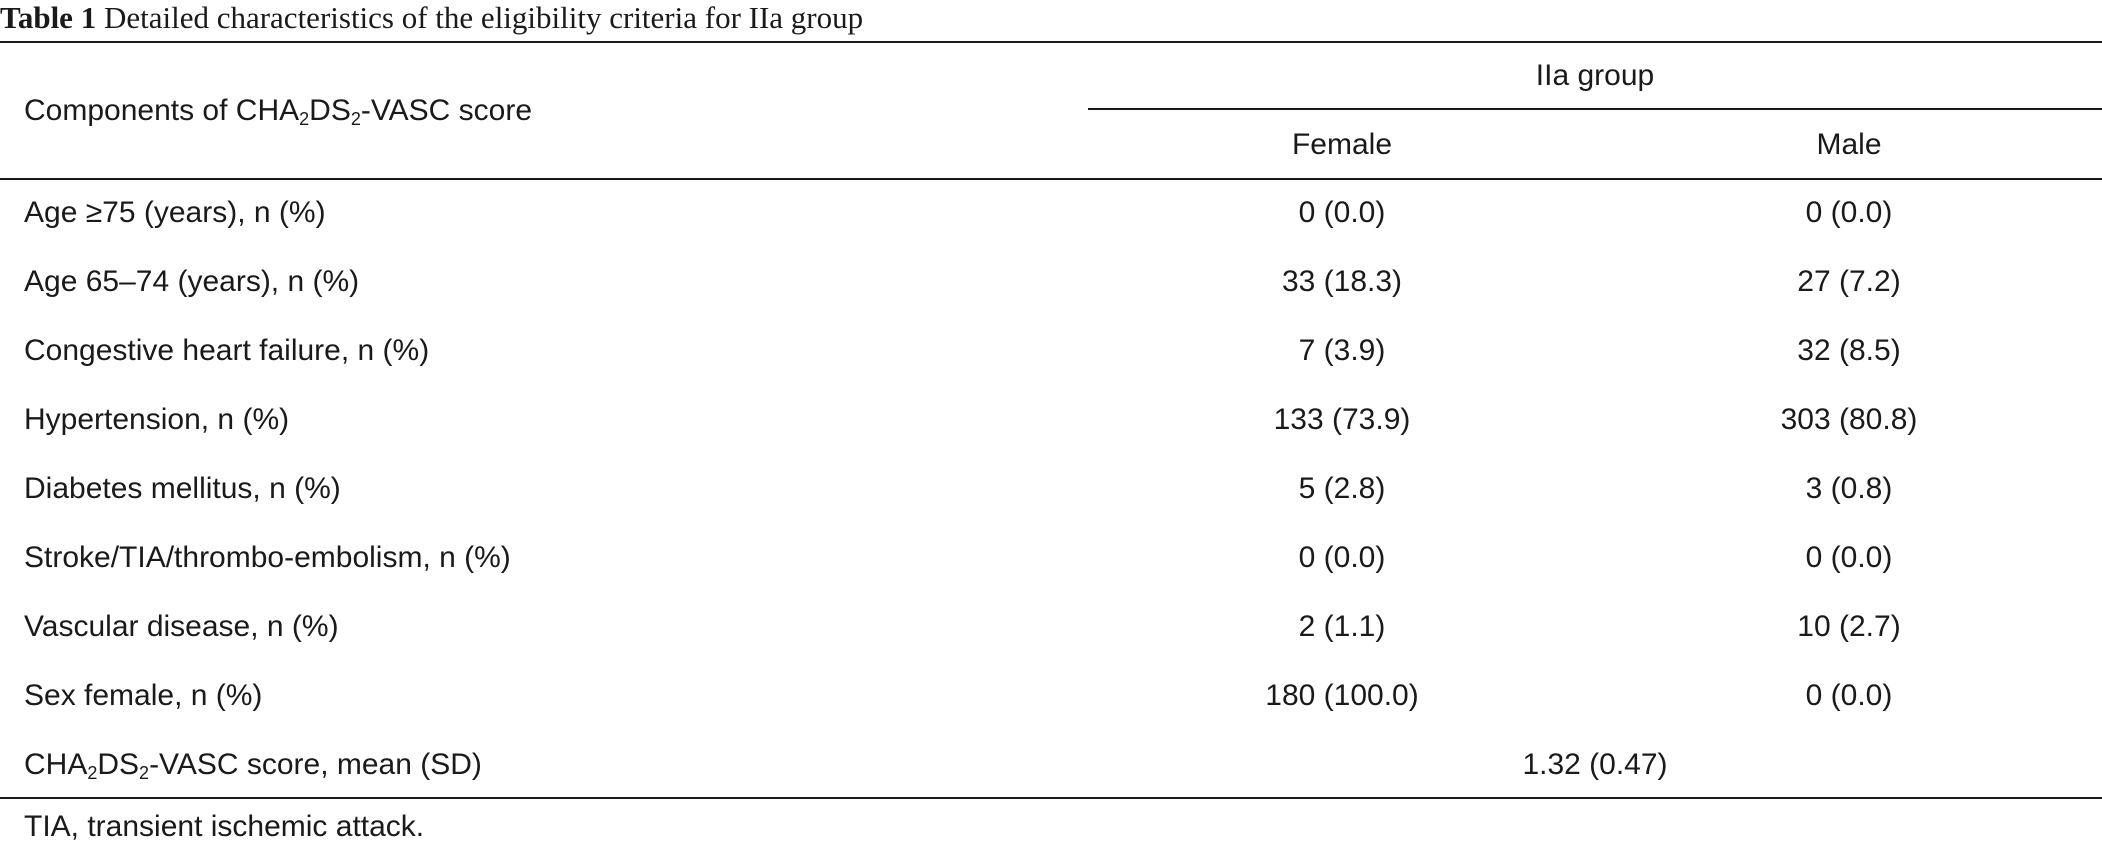  I want to click on header-rule, so click(1051, 179).